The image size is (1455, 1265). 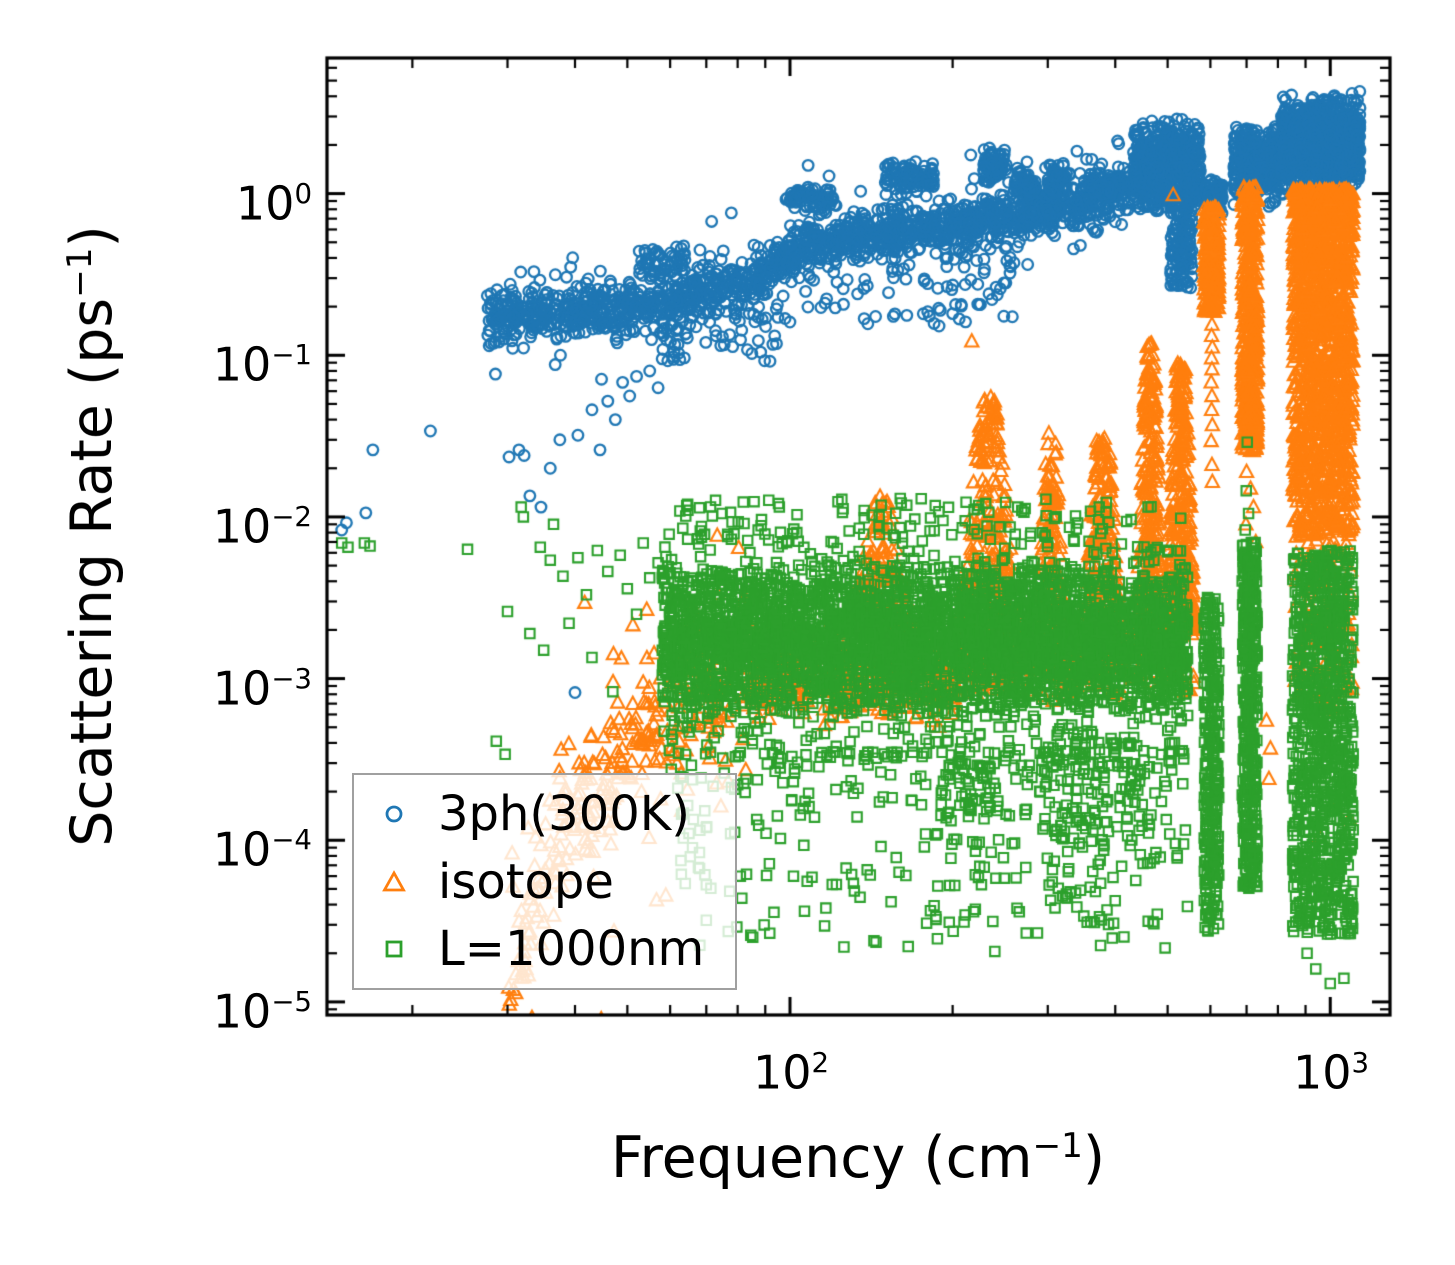 I want to click on y-tick-label: 10⁰, so click(x=273, y=203).